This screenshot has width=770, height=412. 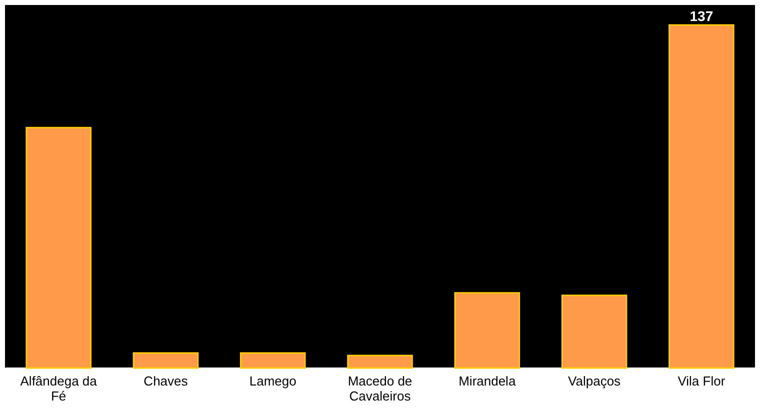 I want to click on x-tick-label: Mirandela, so click(x=487, y=381).